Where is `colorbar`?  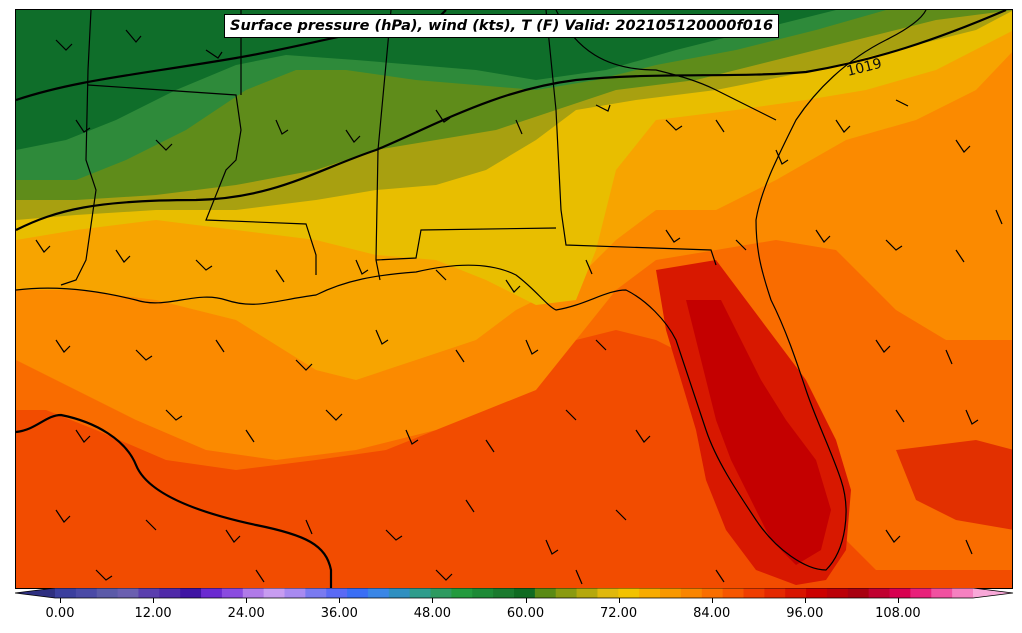
colorbar is located at coordinates (514, 593).